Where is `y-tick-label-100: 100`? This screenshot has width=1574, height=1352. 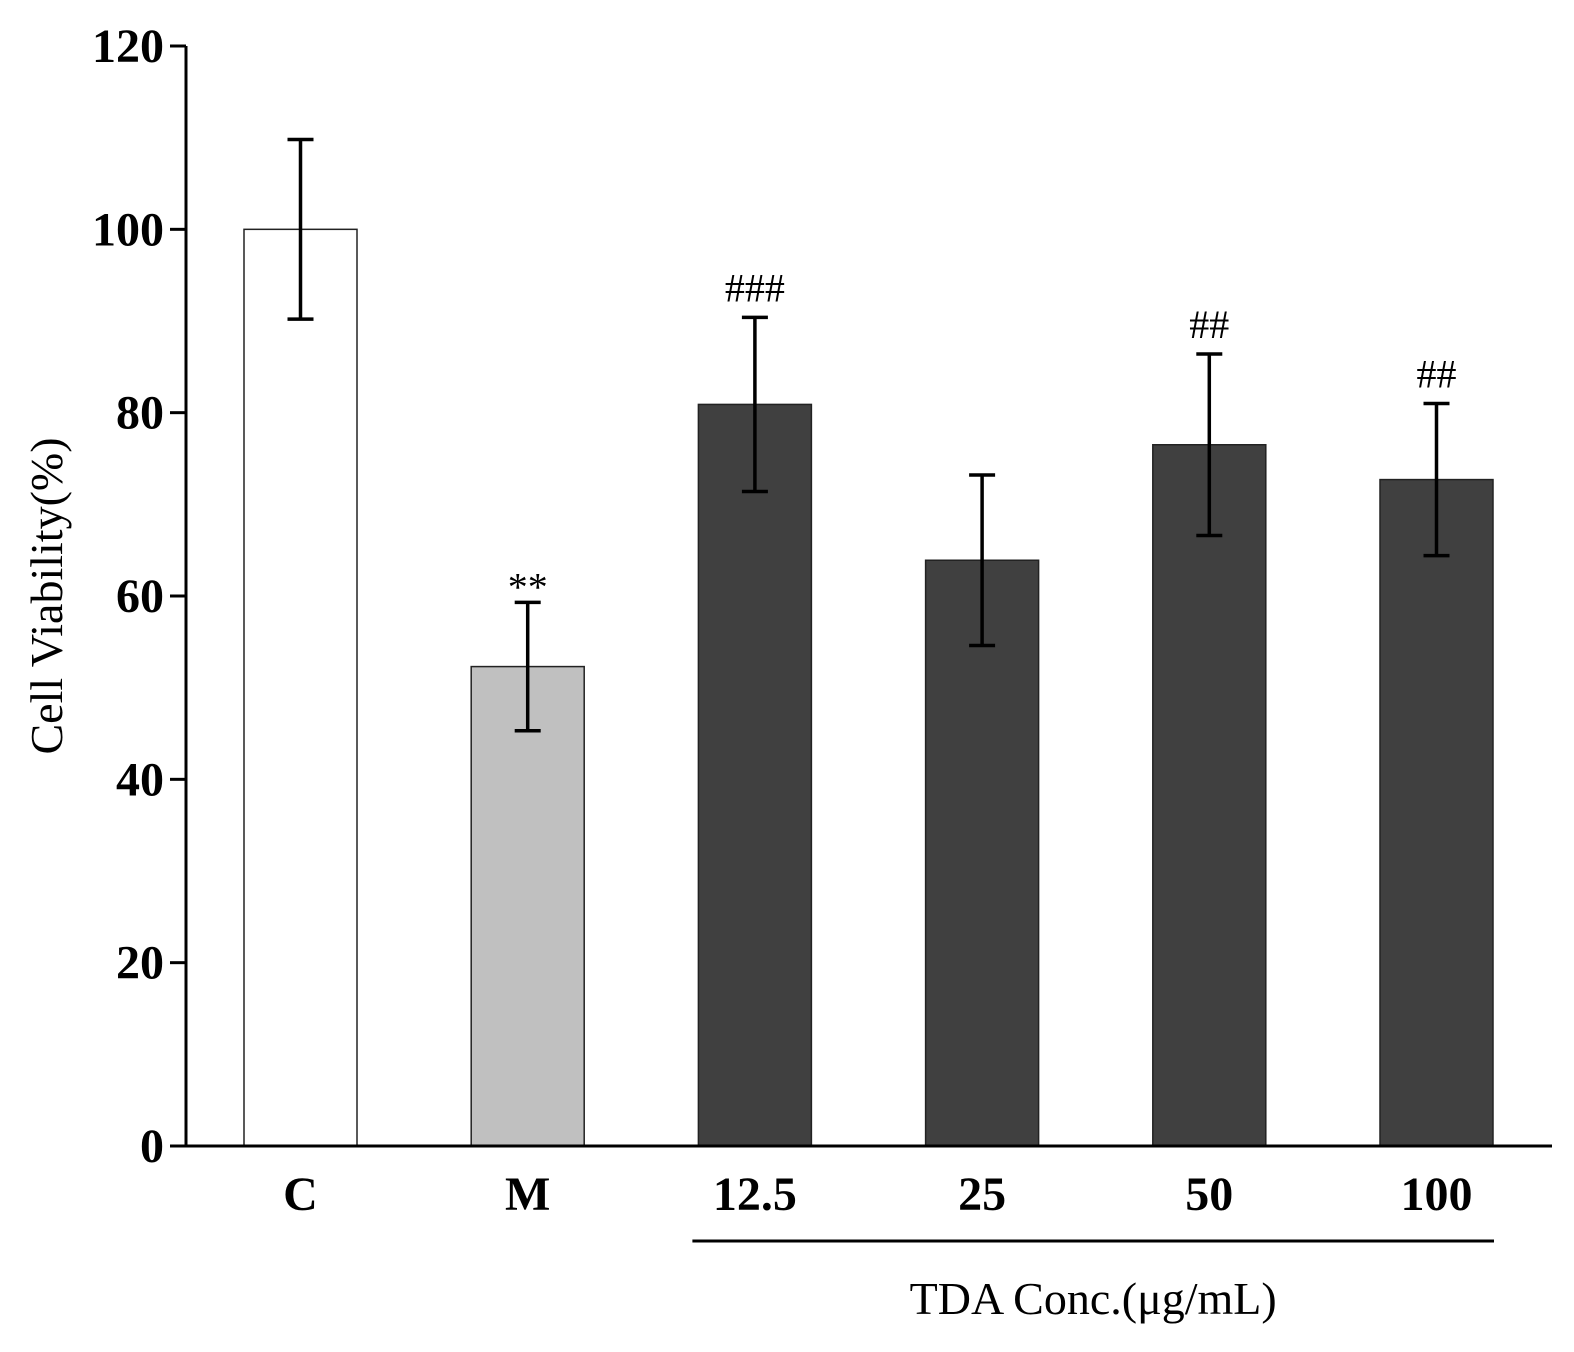
y-tick-label-100: 100 is located at coordinates (128, 229).